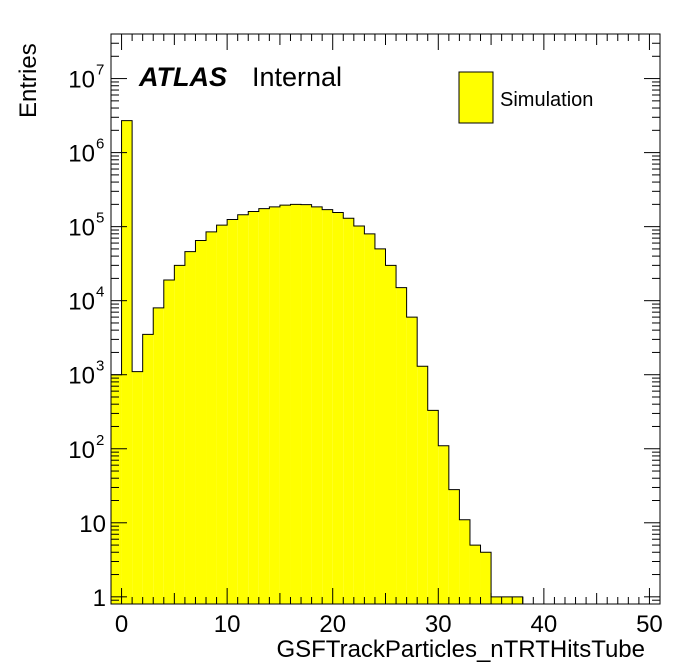  Describe the element at coordinates (460, 649) in the screenshot. I see `x-axis-title: GSFTrackParticles_nTRTHitsTube` at that location.